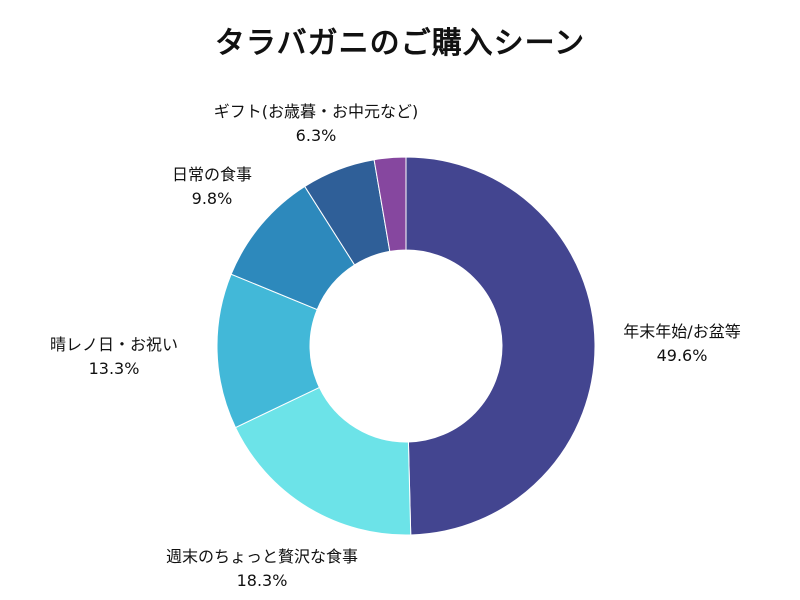  I want to click on slice-label-daily-meal: 日常の食事 9.8%, so click(212, 187).